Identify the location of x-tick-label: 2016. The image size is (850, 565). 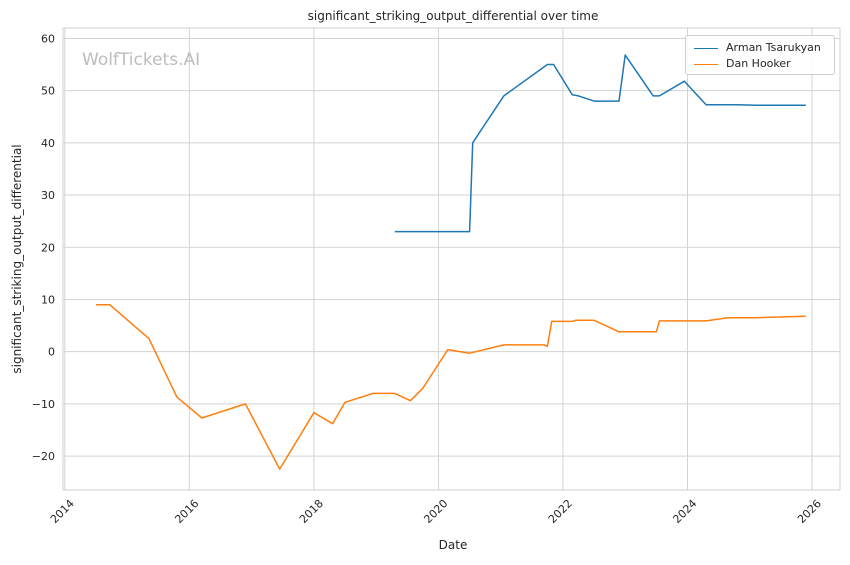
(186, 511).